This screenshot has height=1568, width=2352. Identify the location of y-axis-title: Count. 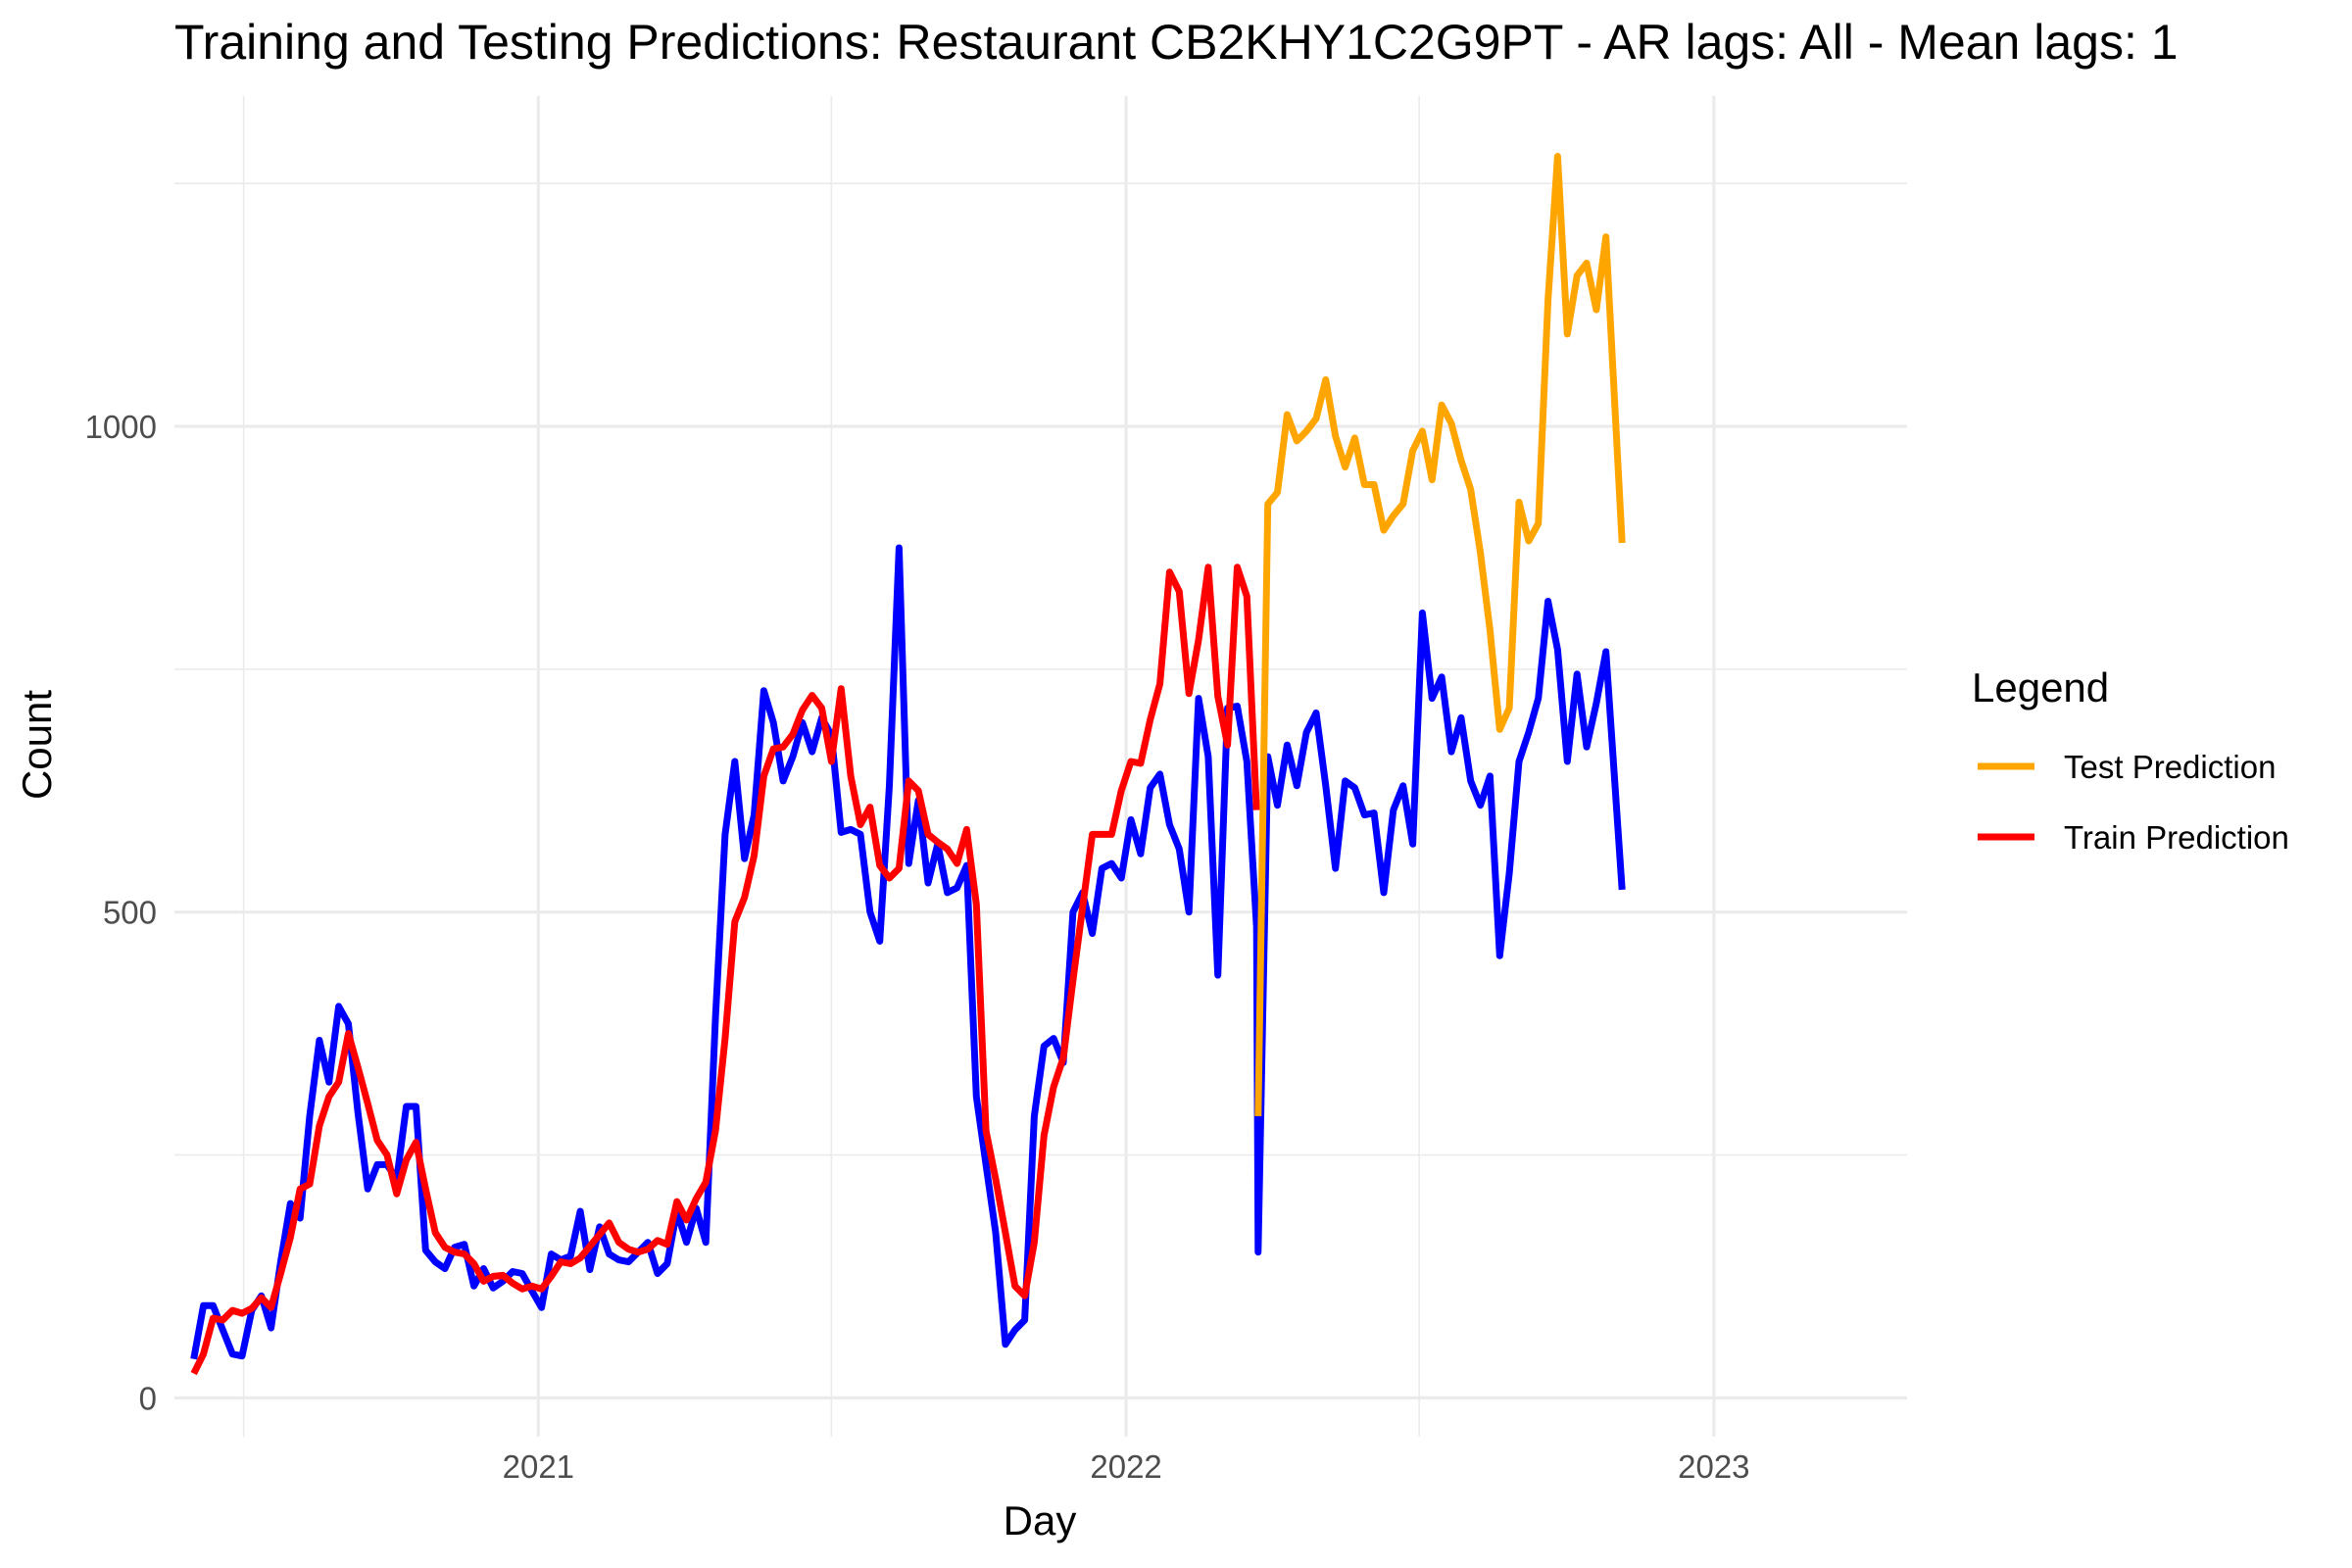
(37, 745).